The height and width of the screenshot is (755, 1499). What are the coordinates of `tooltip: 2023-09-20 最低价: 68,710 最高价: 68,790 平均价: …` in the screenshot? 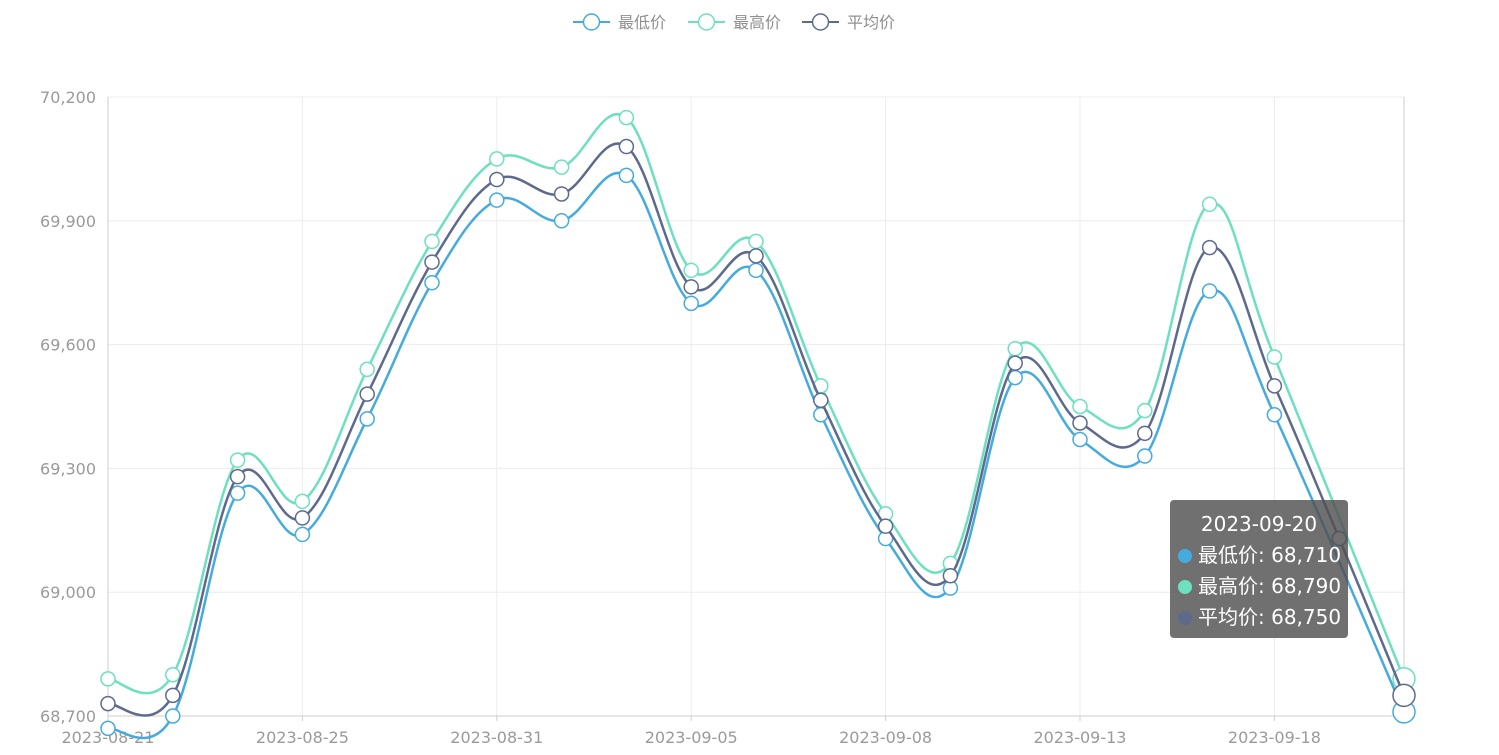 It's located at (1259, 569).